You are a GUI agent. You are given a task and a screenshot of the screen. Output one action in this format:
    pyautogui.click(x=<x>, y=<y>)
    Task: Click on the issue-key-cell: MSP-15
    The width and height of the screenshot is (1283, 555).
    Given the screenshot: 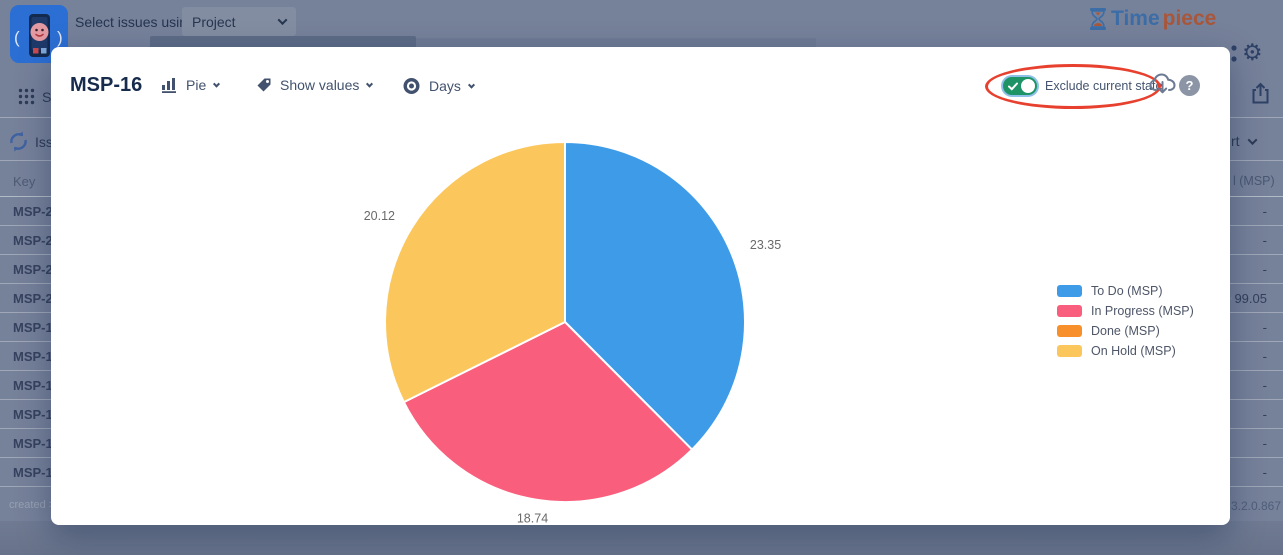 What is the action you would take?
    pyautogui.click(x=25, y=443)
    